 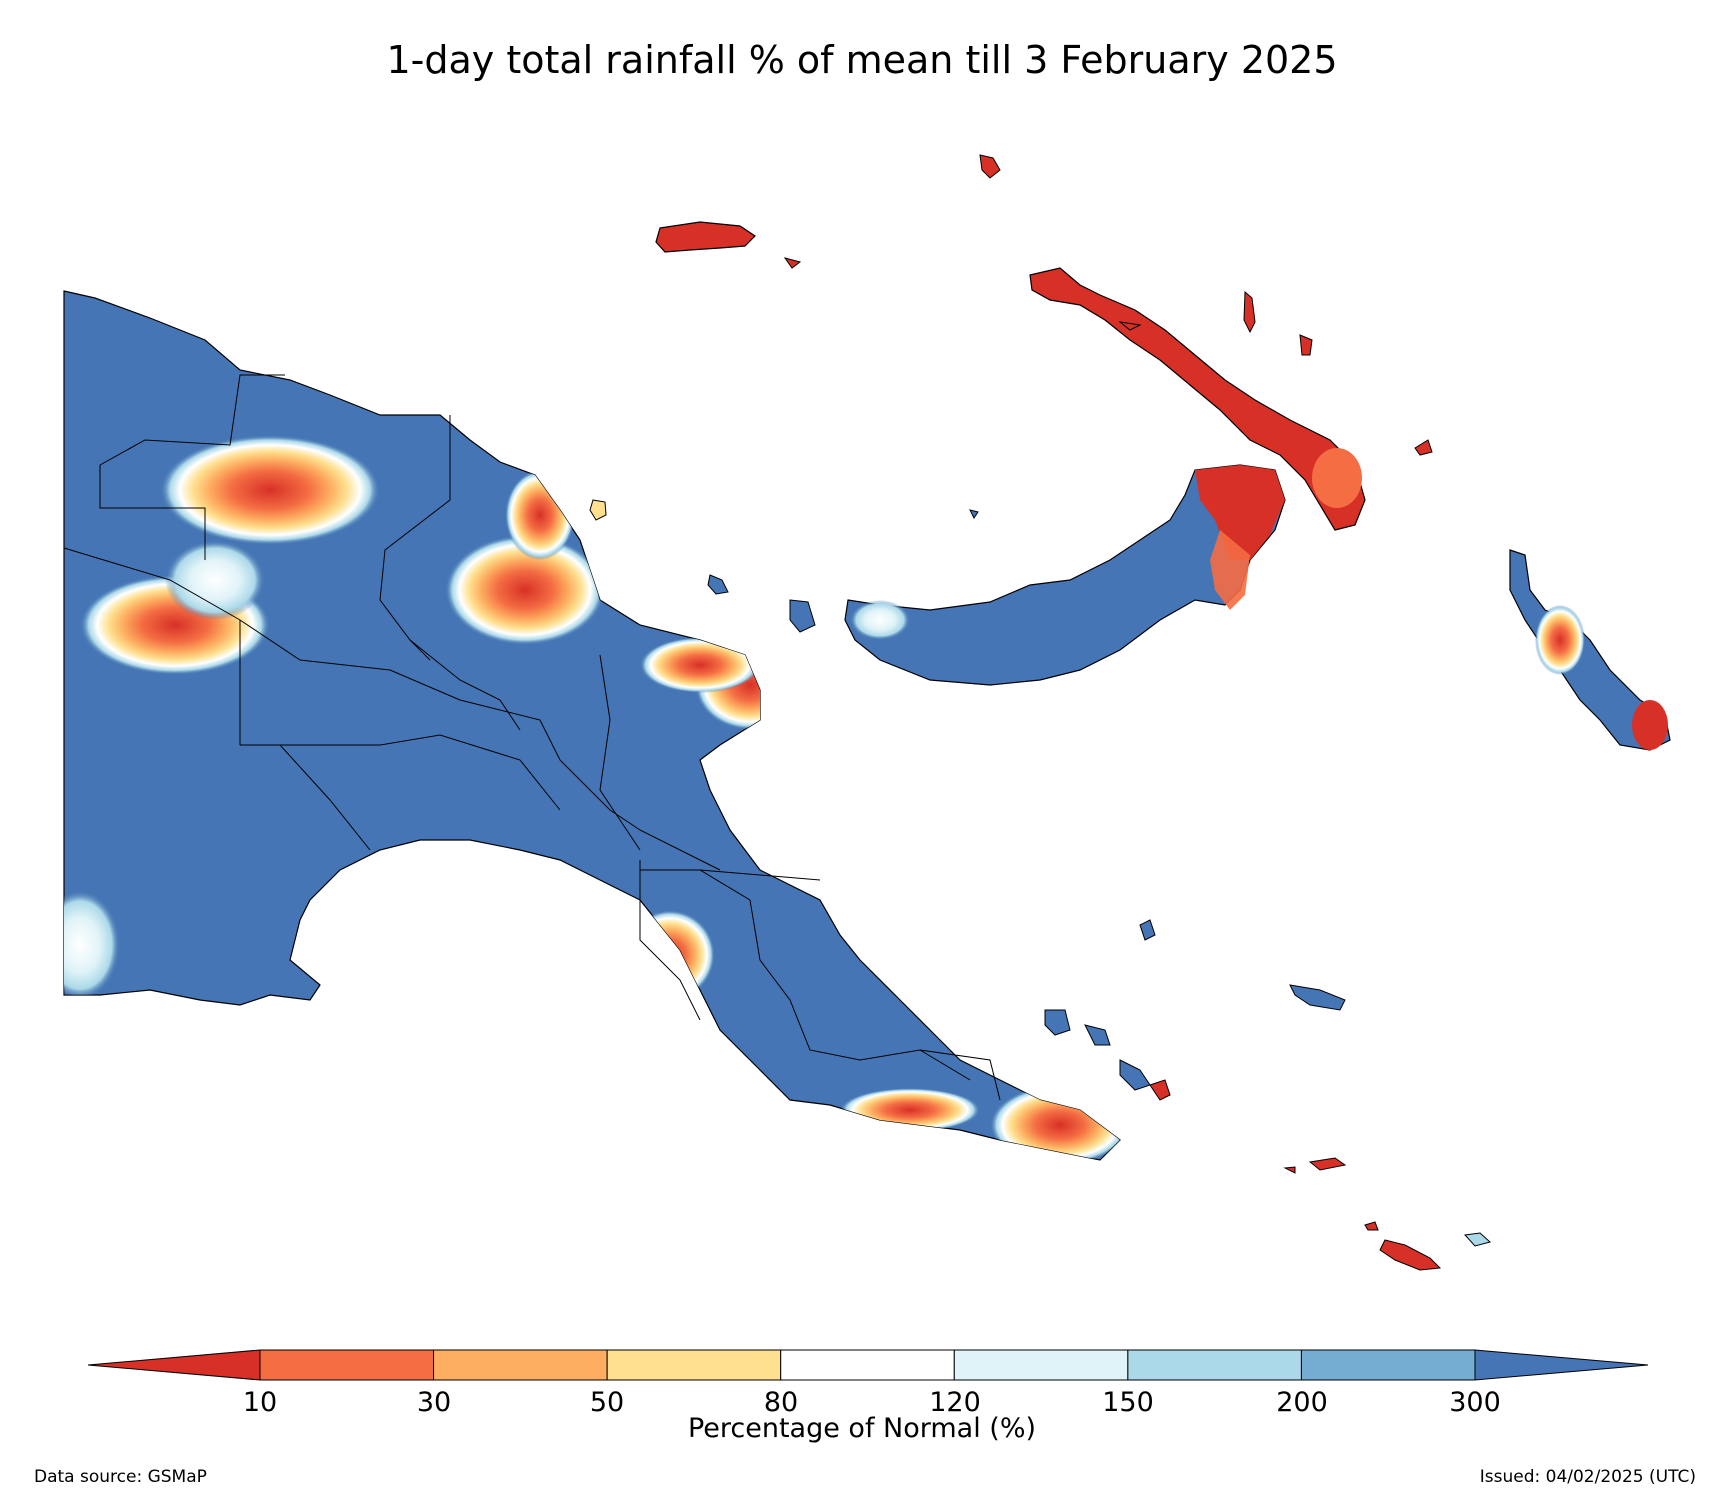 What do you see at coordinates (260, 1402) in the screenshot?
I see `colorbar-tick-10: 10` at bounding box center [260, 1402].